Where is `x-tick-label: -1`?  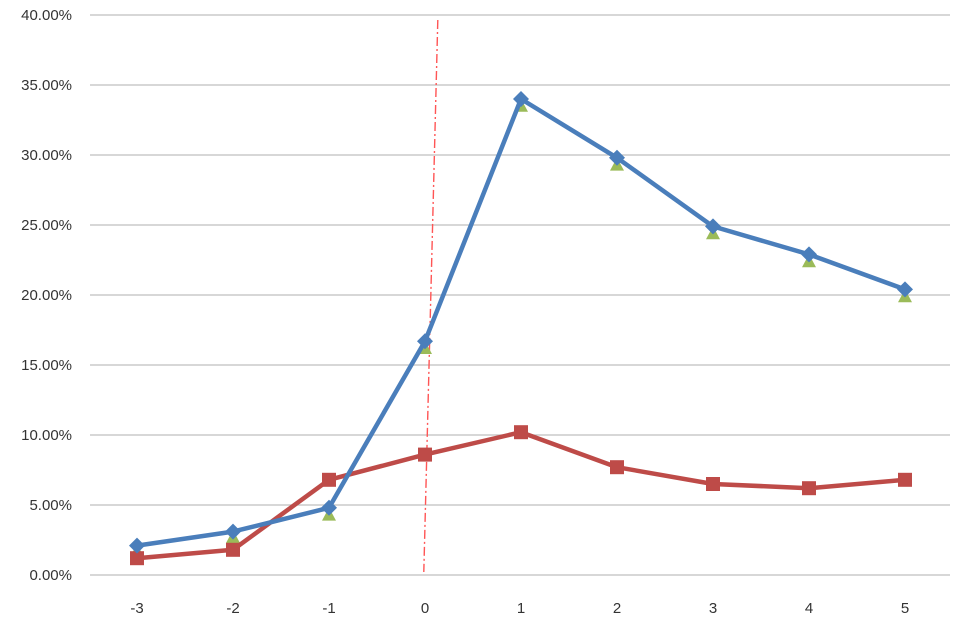 x-tick-label: -1 is located at coordinates (328, 608).